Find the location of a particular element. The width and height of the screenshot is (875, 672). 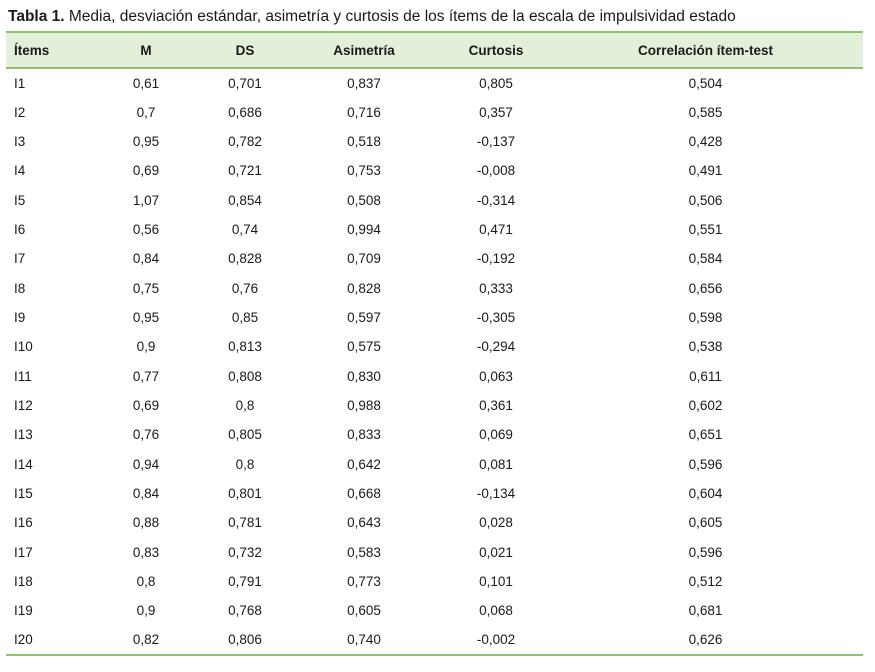

correlation-cell: 0,656 is located at coordinates (705, 288).